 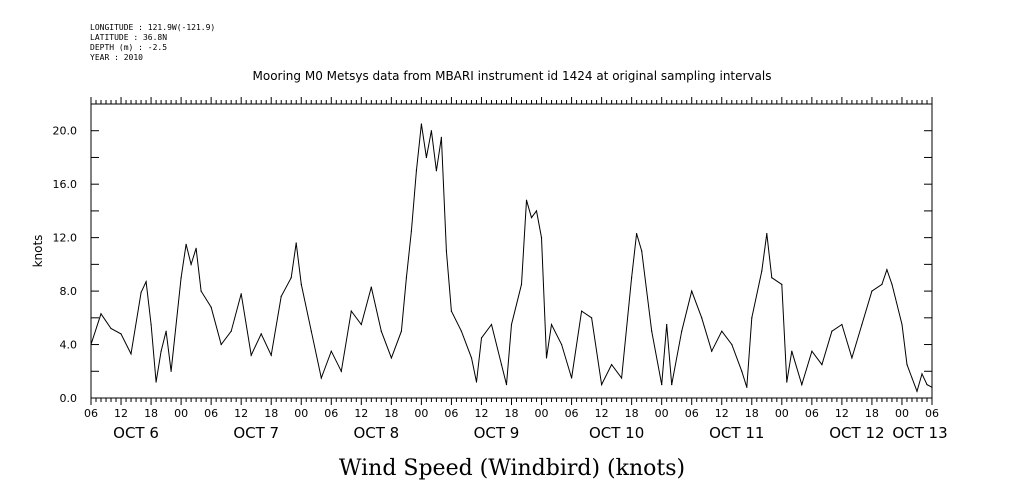 What do you see at coordinates (65, 184) in the screenshot?
I see `y-tick-label: 16.0` at bounding box center [65, 184].